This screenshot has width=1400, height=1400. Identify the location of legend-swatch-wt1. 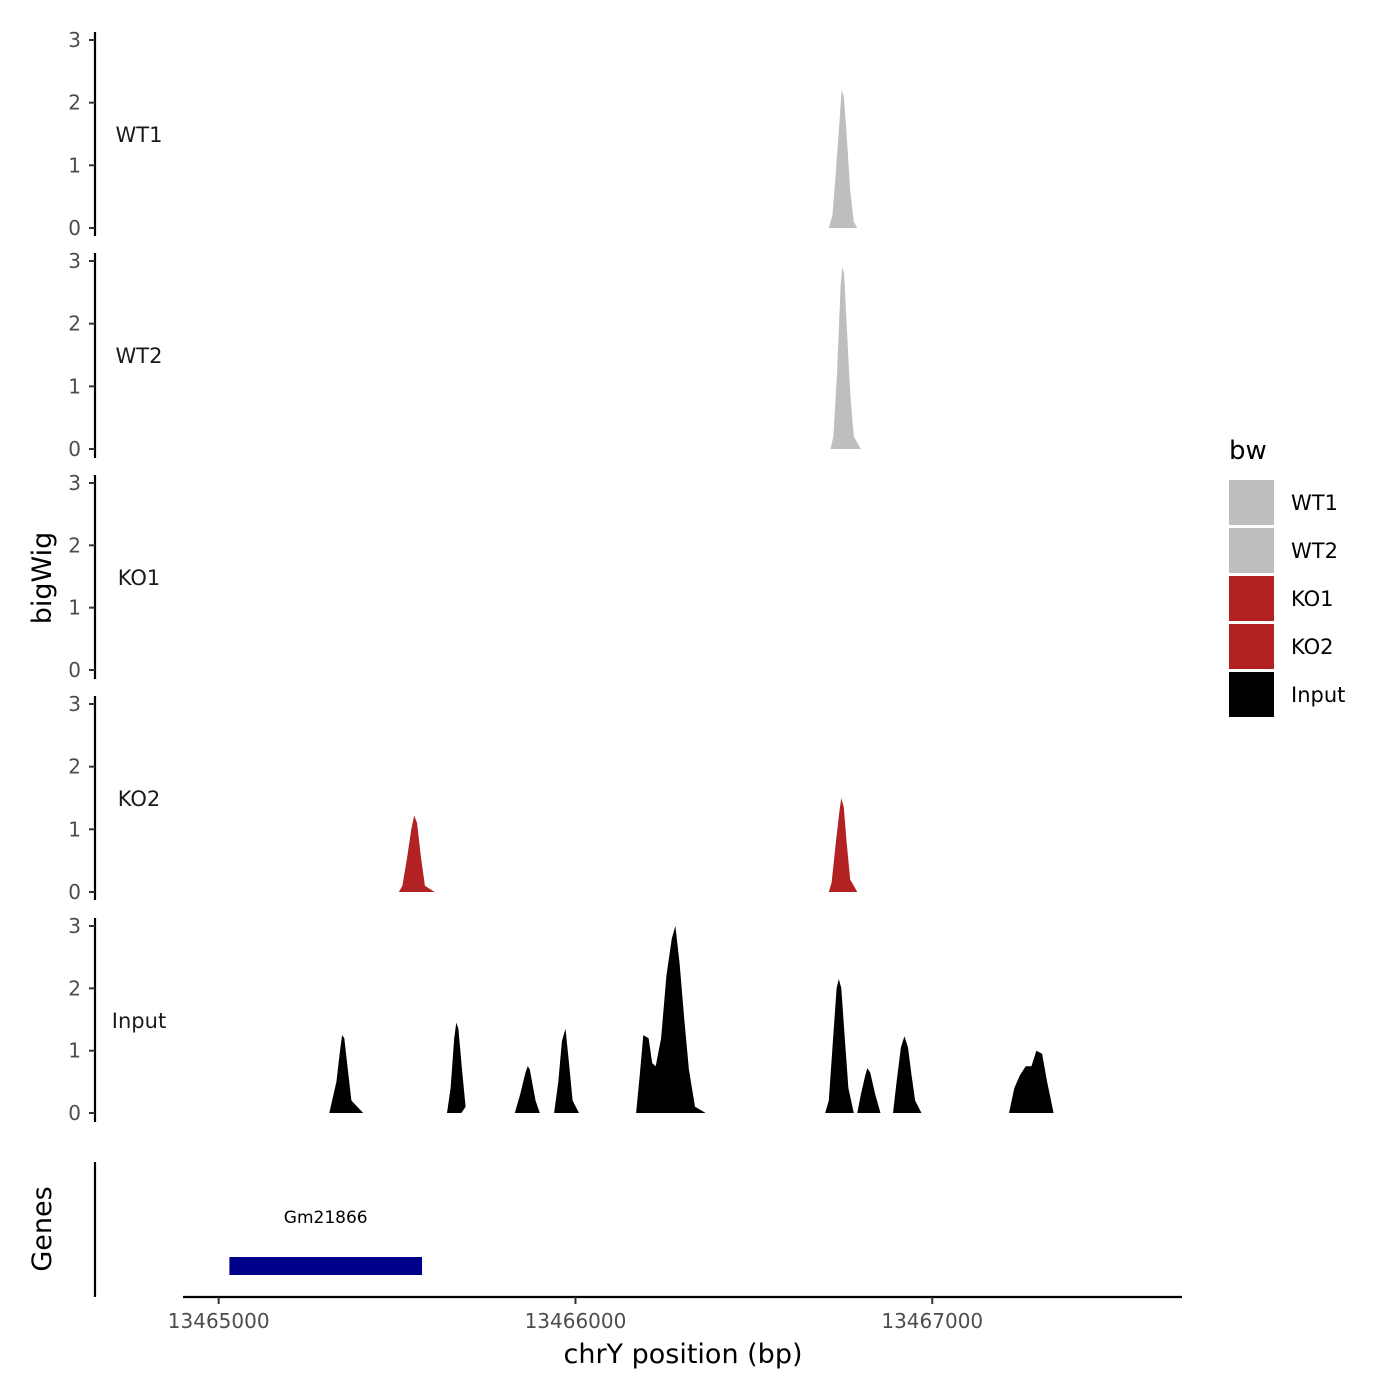
(1251, 502).